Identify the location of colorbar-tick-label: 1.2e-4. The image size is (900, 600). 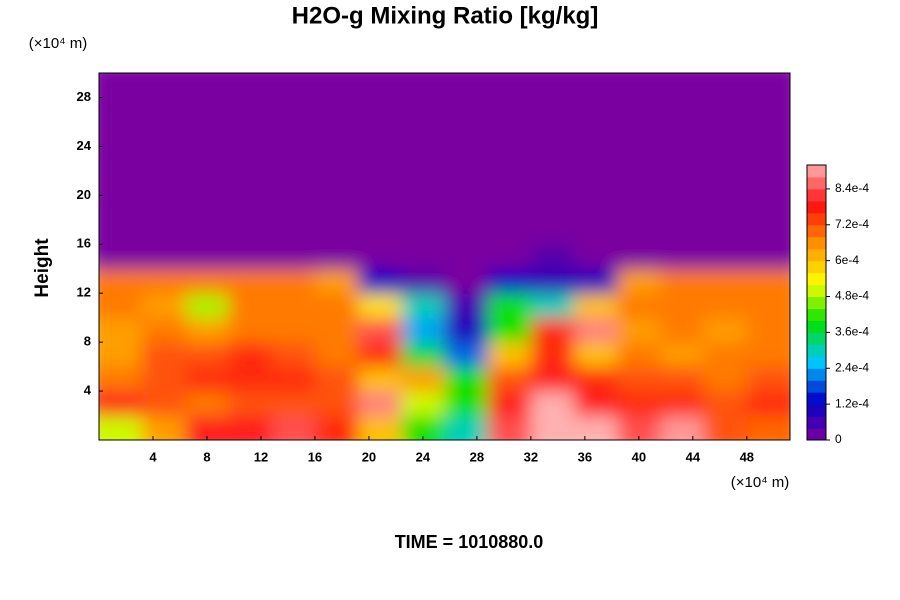
(852, 403).